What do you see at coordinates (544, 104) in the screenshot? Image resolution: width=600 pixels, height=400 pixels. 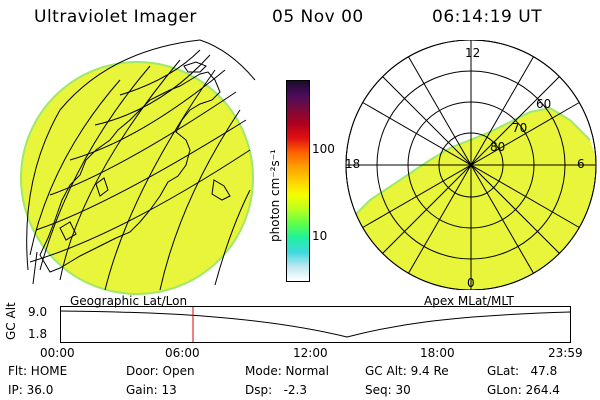 I see `lat-60-label: 60` at bounding box center [544, 104].